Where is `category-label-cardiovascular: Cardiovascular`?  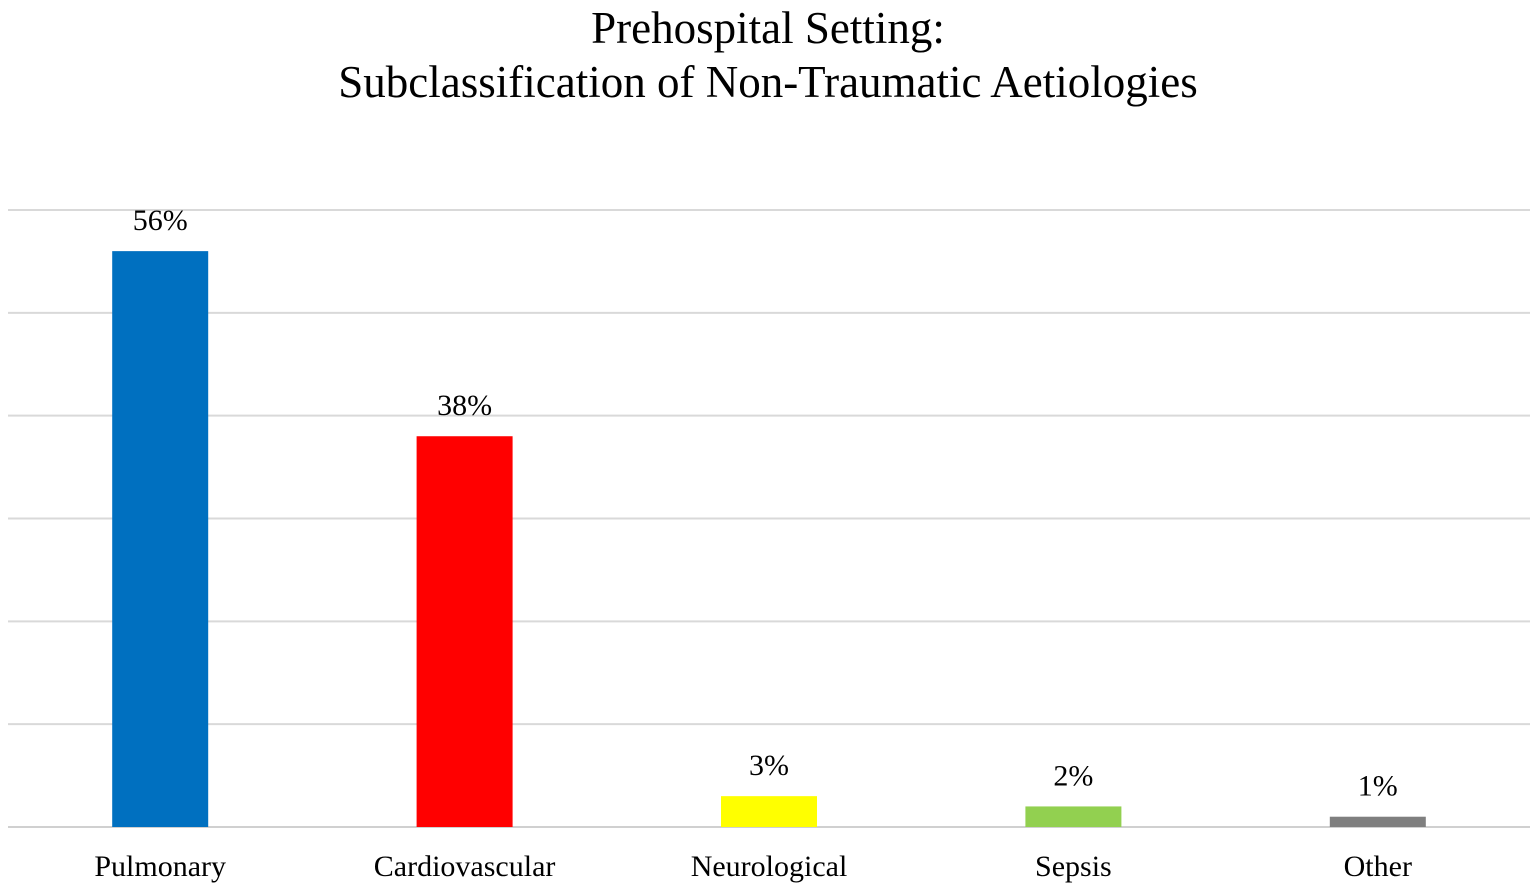 category-label-cardiovascular: Cardiovascular is located at coordinates (465, 866).